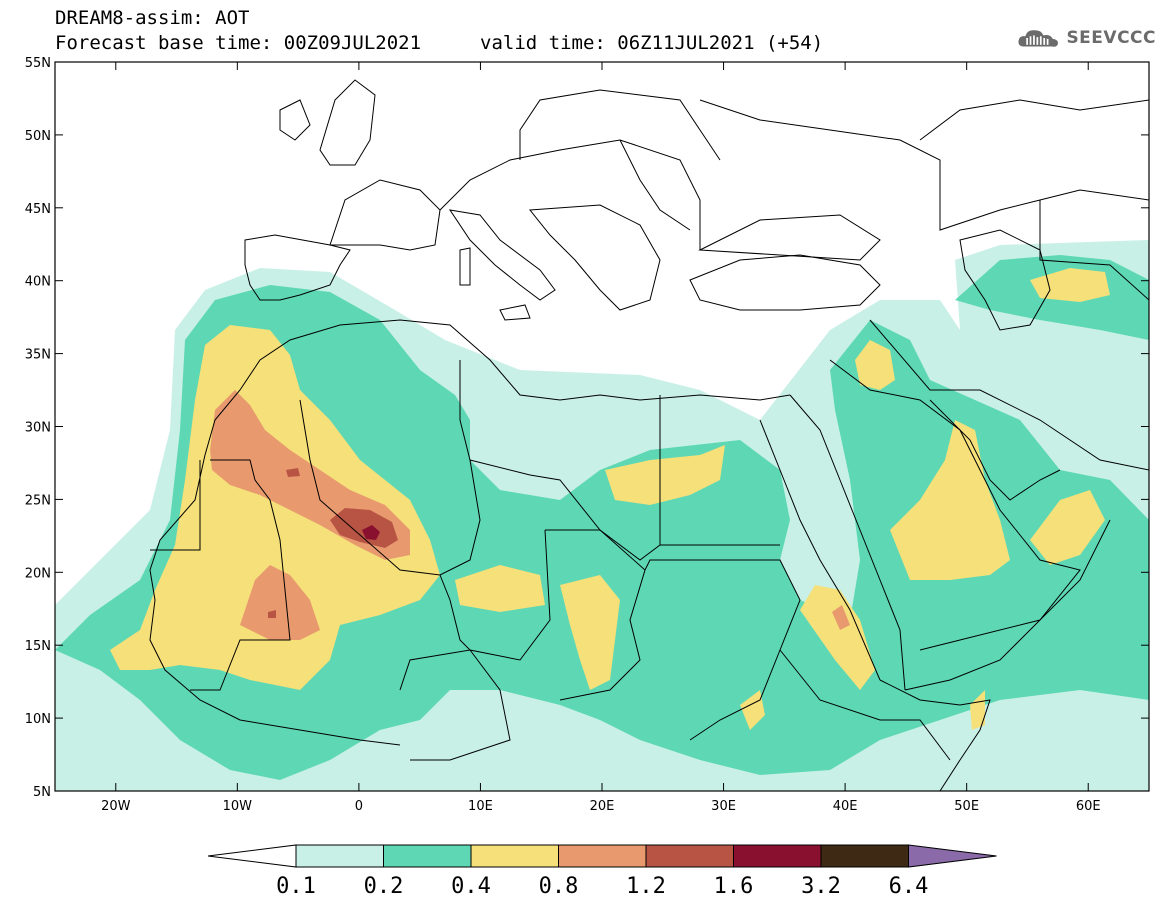  What do you see at coordinates (38, 646) in the screenshot?
I see `lat-tick-label: 15N` at bounding box center [38, 646].